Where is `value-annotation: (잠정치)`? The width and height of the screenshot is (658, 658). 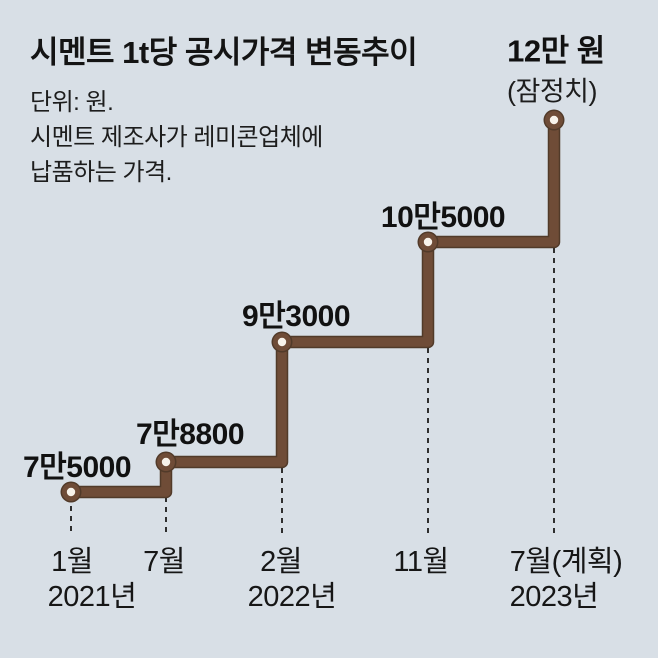 value-annotation: (잠정치) is located at coordinates (552, 91).